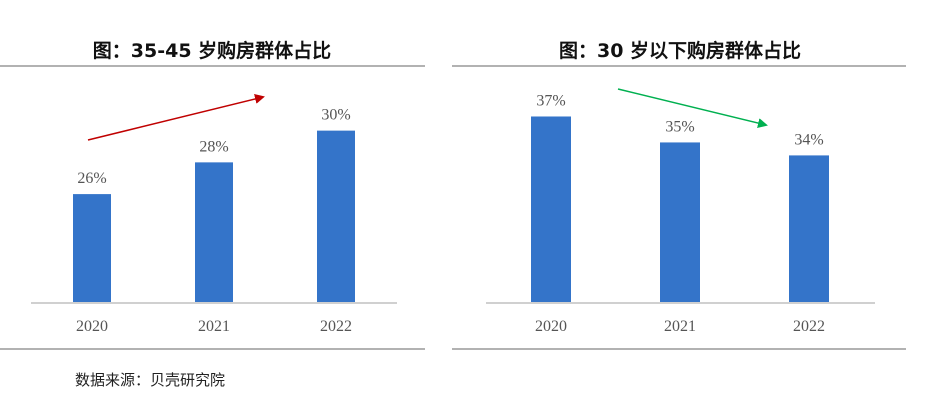 This screenshot has width=936, height=412. I want to click on data-label: 34%, so click(808, 139).